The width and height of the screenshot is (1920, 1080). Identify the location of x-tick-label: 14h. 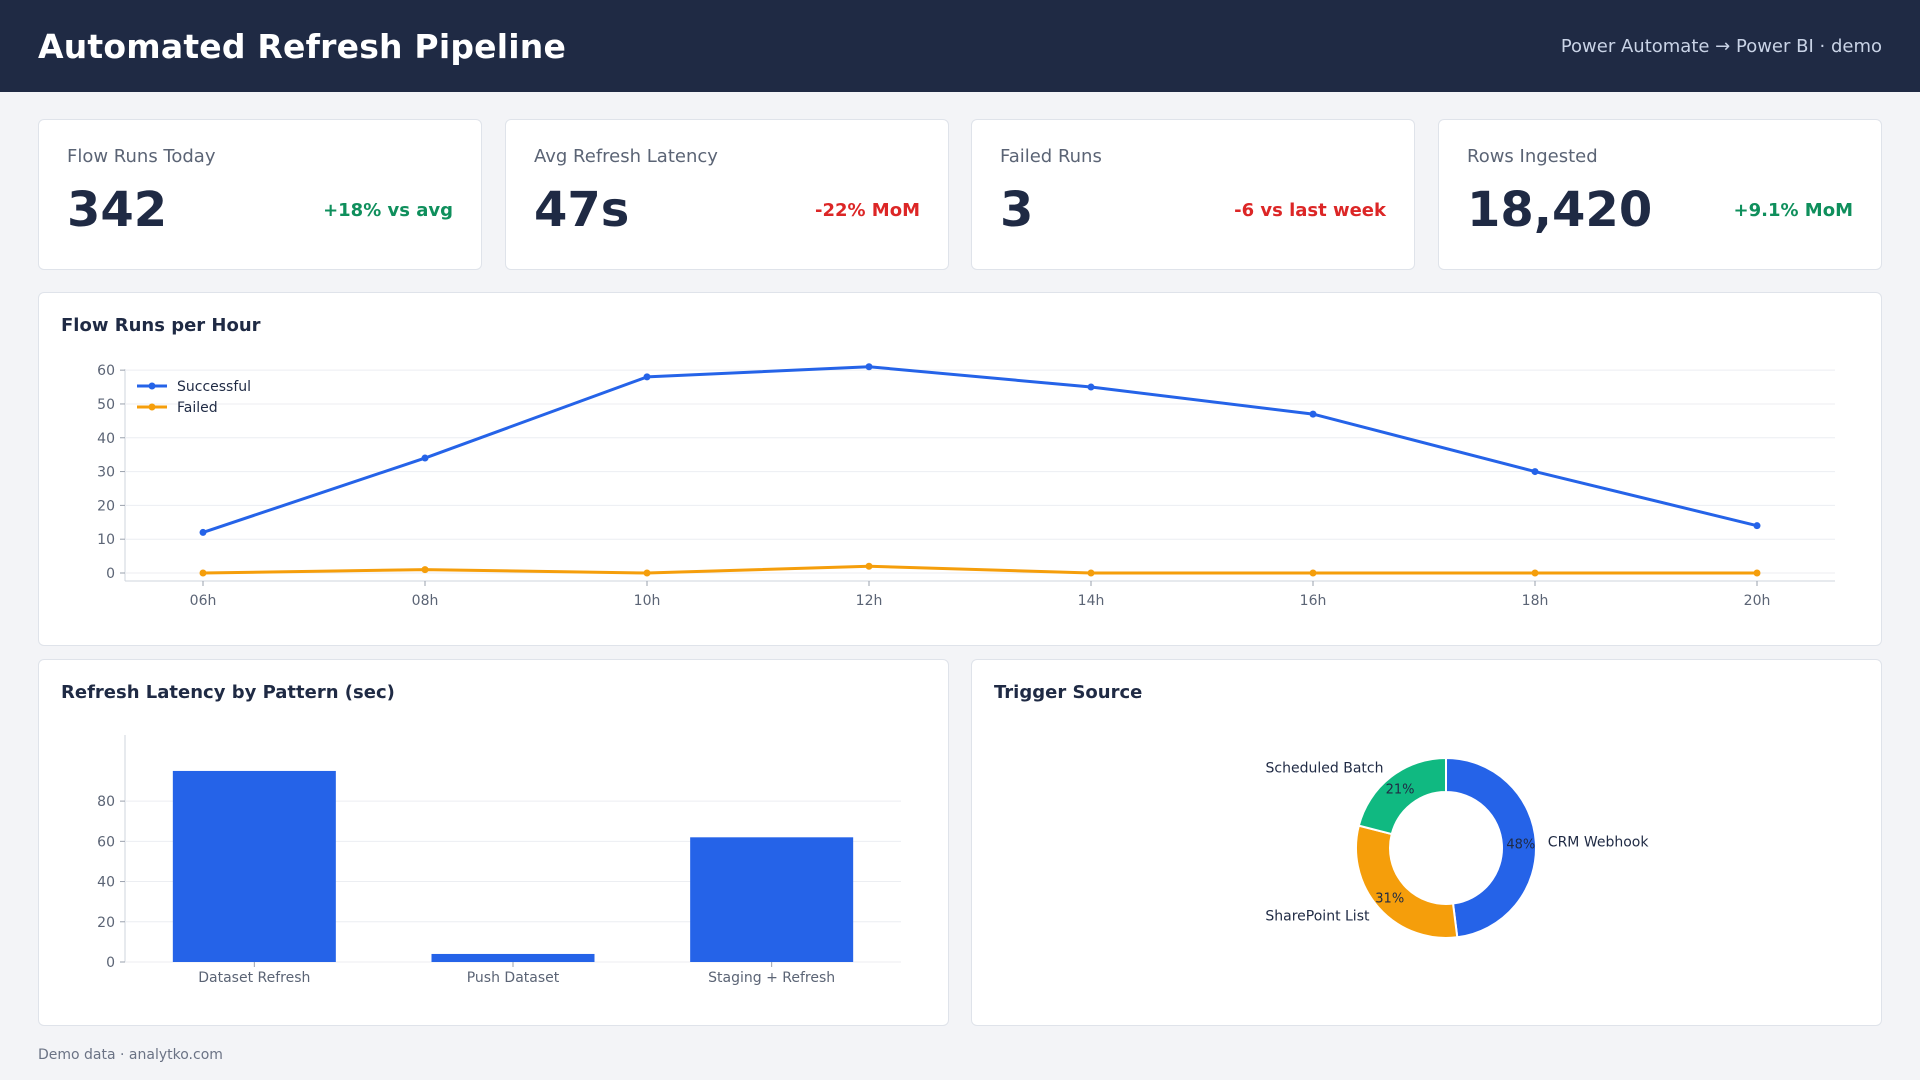
(1091, 601).